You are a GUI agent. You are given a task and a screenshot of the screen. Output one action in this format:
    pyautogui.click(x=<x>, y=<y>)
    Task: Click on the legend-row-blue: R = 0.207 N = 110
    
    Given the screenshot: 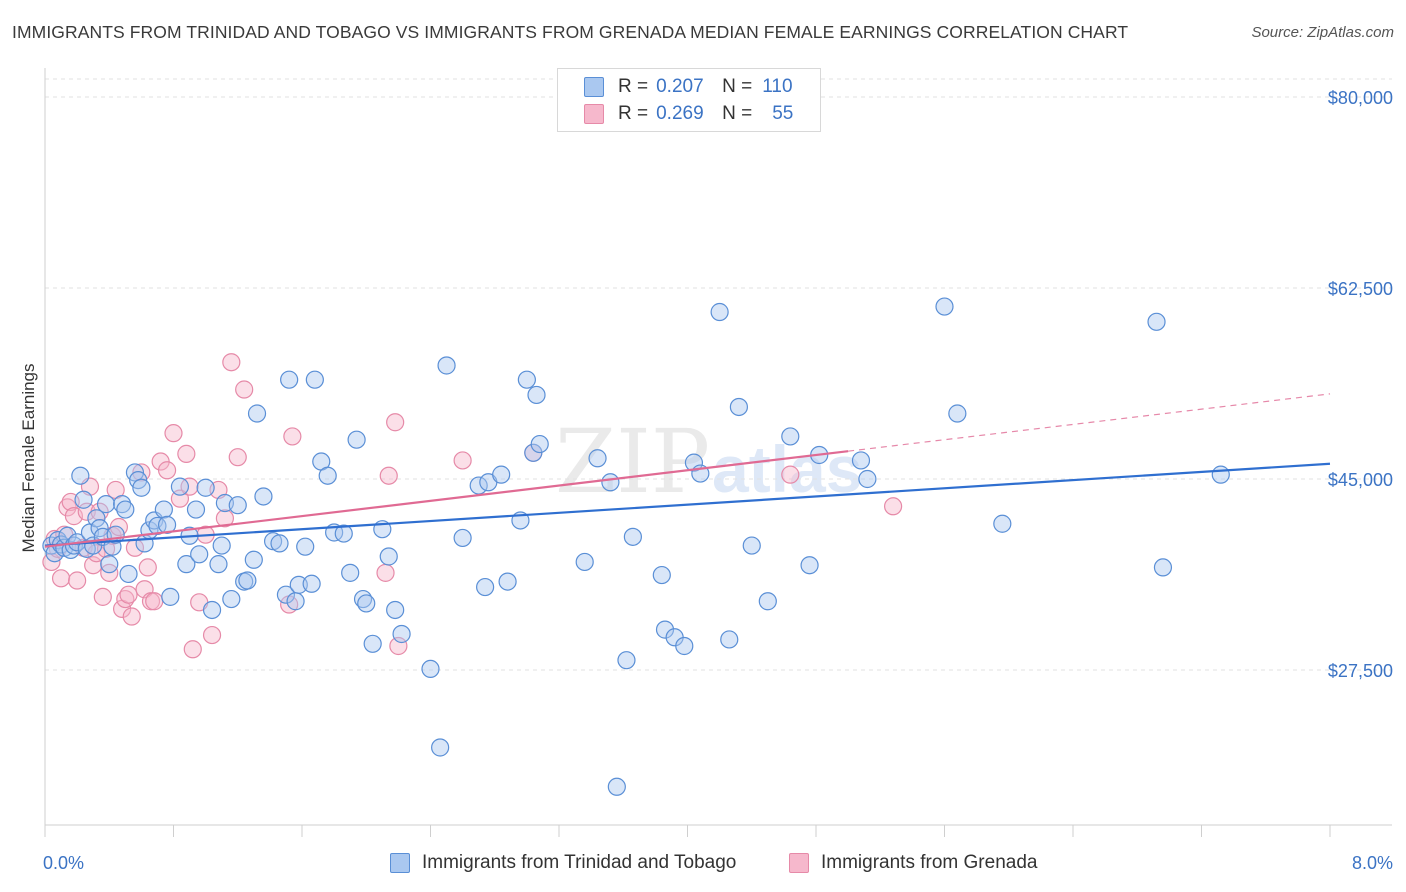 What is the action you would take?
    pyautogui.click(x=688, y=87)
    